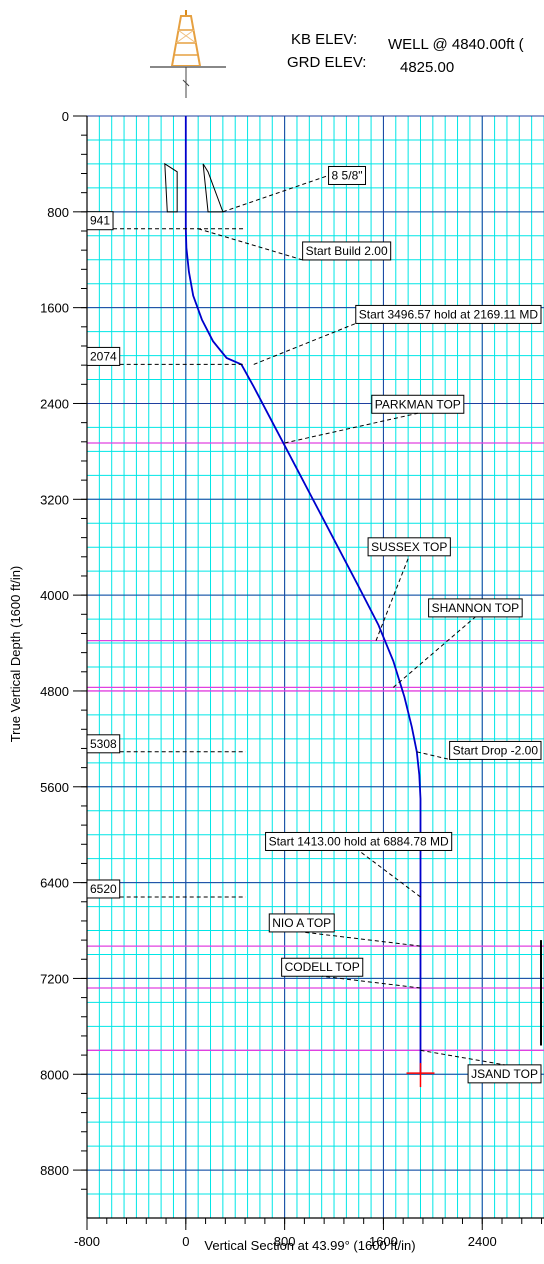 The image size is (544, 1264). What do you see at coordinates (65, 116) in the screenshot?
I see `y-tick-label: 0` at bounding box center [65, 116].